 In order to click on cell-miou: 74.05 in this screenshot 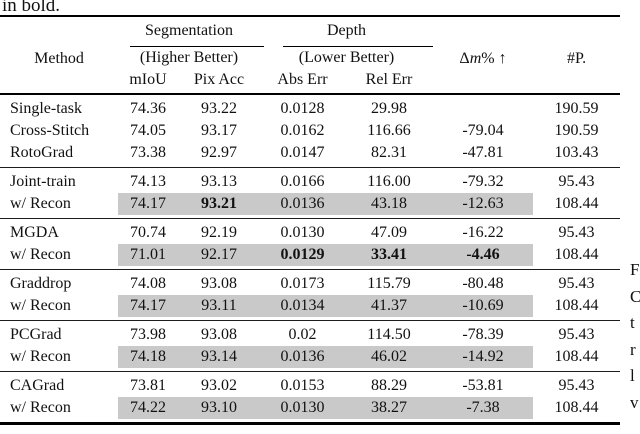, I will do `click(148, 130)`.